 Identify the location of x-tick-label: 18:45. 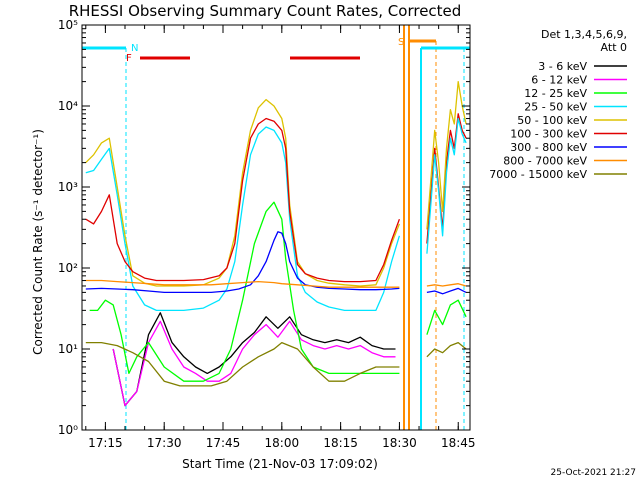
(458, 443).